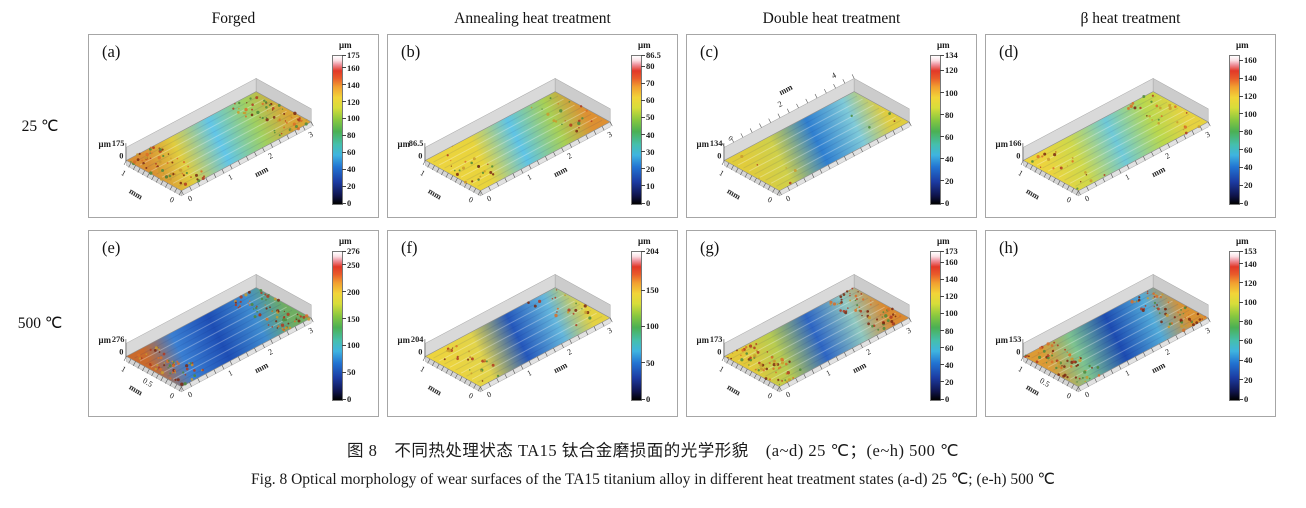 The width and height of the screenshot is (1306, 508). What do you see at coordinates (949, 126) in the screenshot?
I see `colorbar: μm 134 120 100 80 60 40 20 0` at bounding box center [949, 126].